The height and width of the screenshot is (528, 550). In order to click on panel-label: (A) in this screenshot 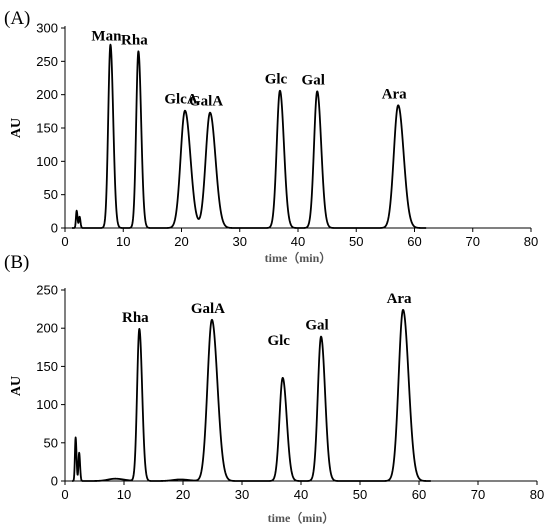, I will do `click(17, 18)`.